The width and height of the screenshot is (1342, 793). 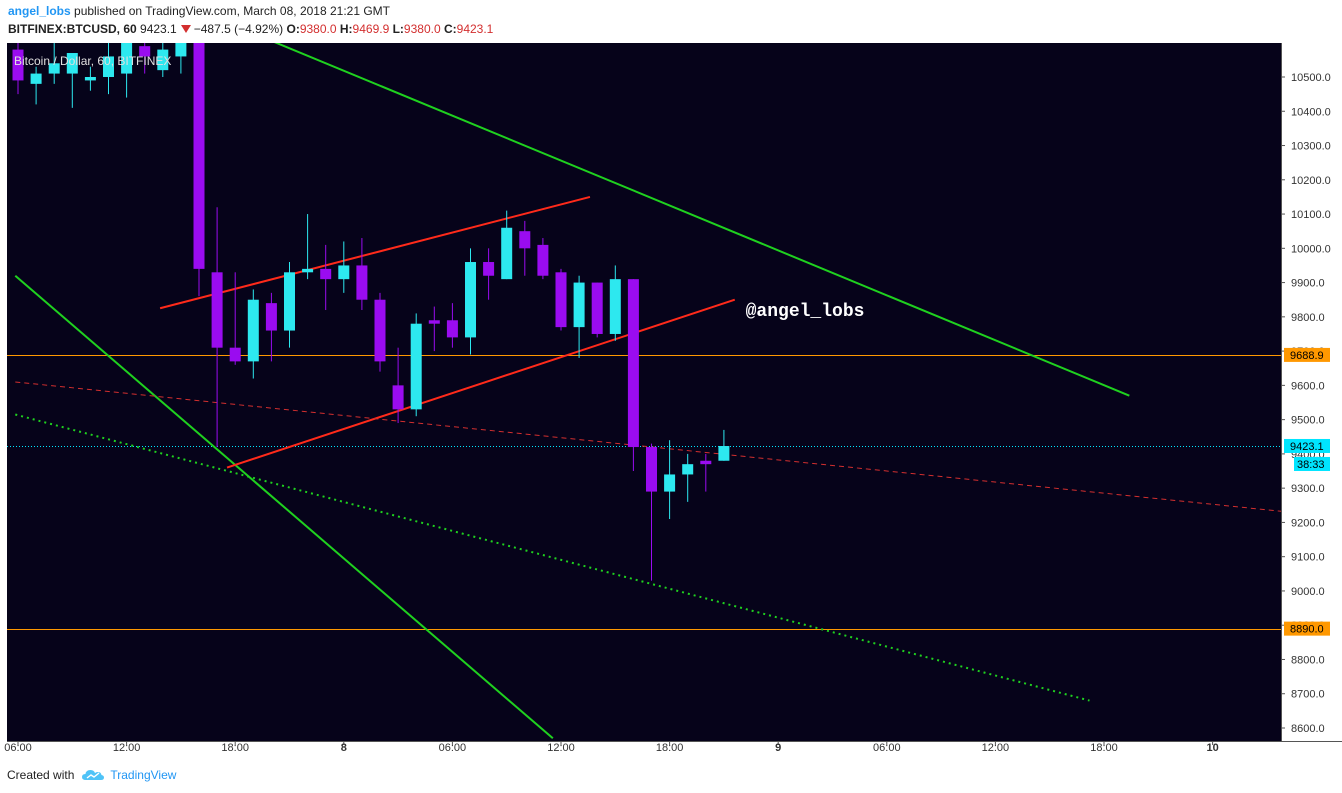 What do you see at coordinates (778, 748) in the screenshot?
I see `x-tick-label: 9` at bounding box center [778, 748].